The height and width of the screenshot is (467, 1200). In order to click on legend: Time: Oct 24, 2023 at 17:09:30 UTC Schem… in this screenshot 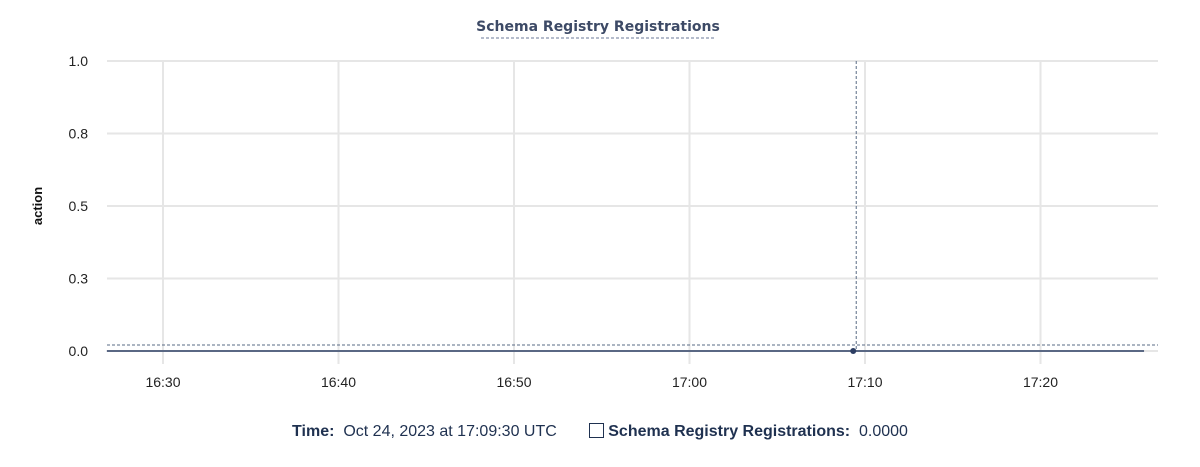, I will do `click(600, 432)`.